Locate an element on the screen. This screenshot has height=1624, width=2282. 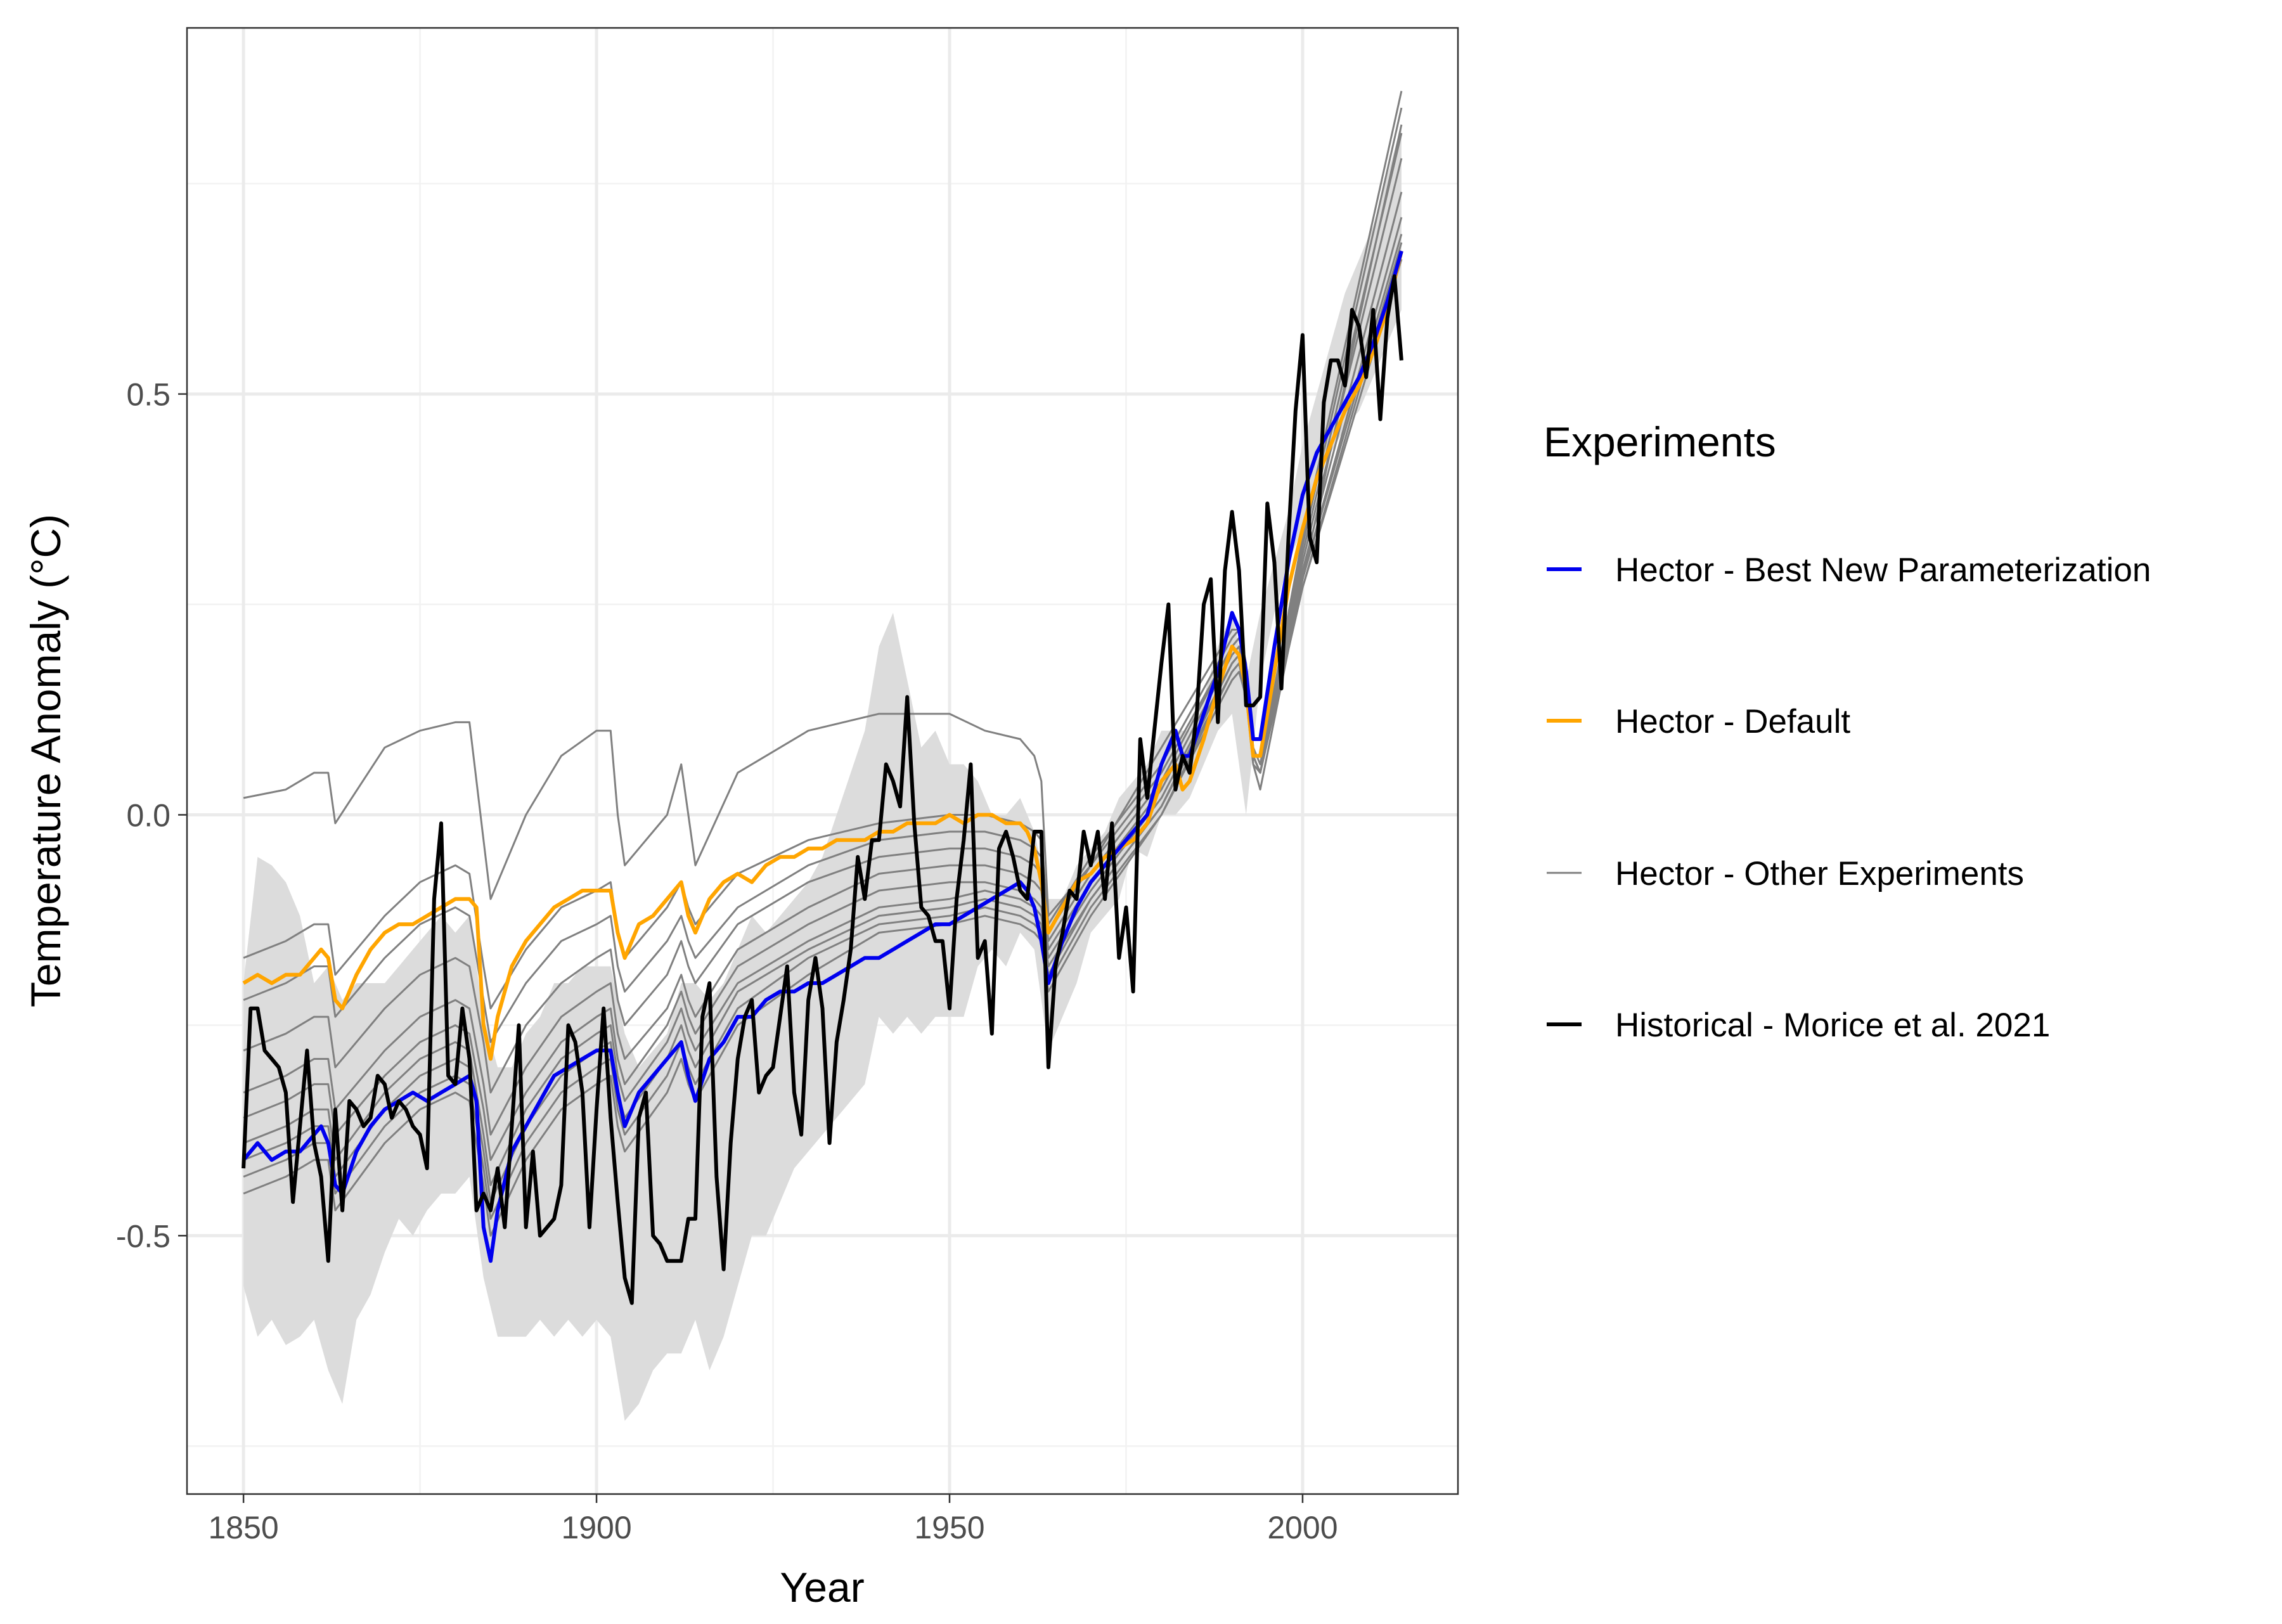
y-axis-title: Temperature Anomaly (°C) is located at coordinates (45, 761).